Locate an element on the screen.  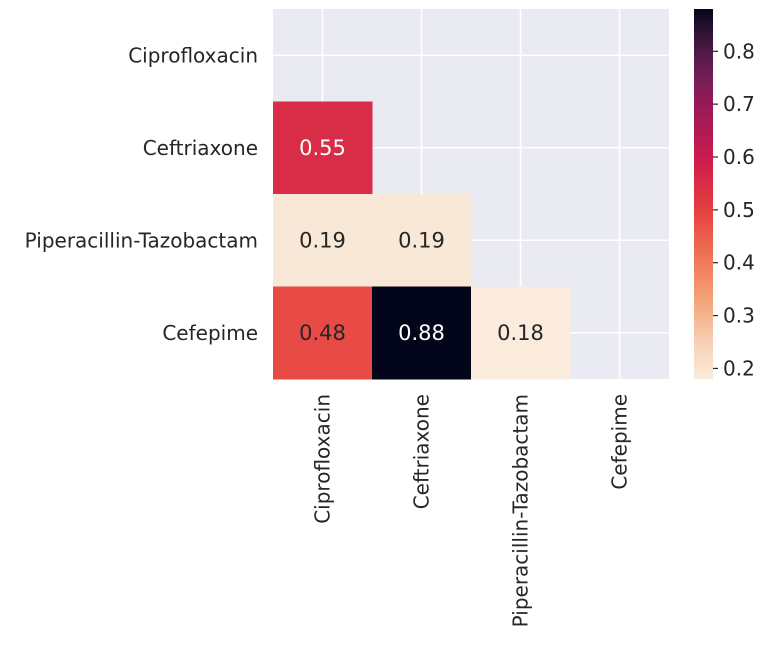
cell-value-label: 0.88 is located at coordinates (421, 333).